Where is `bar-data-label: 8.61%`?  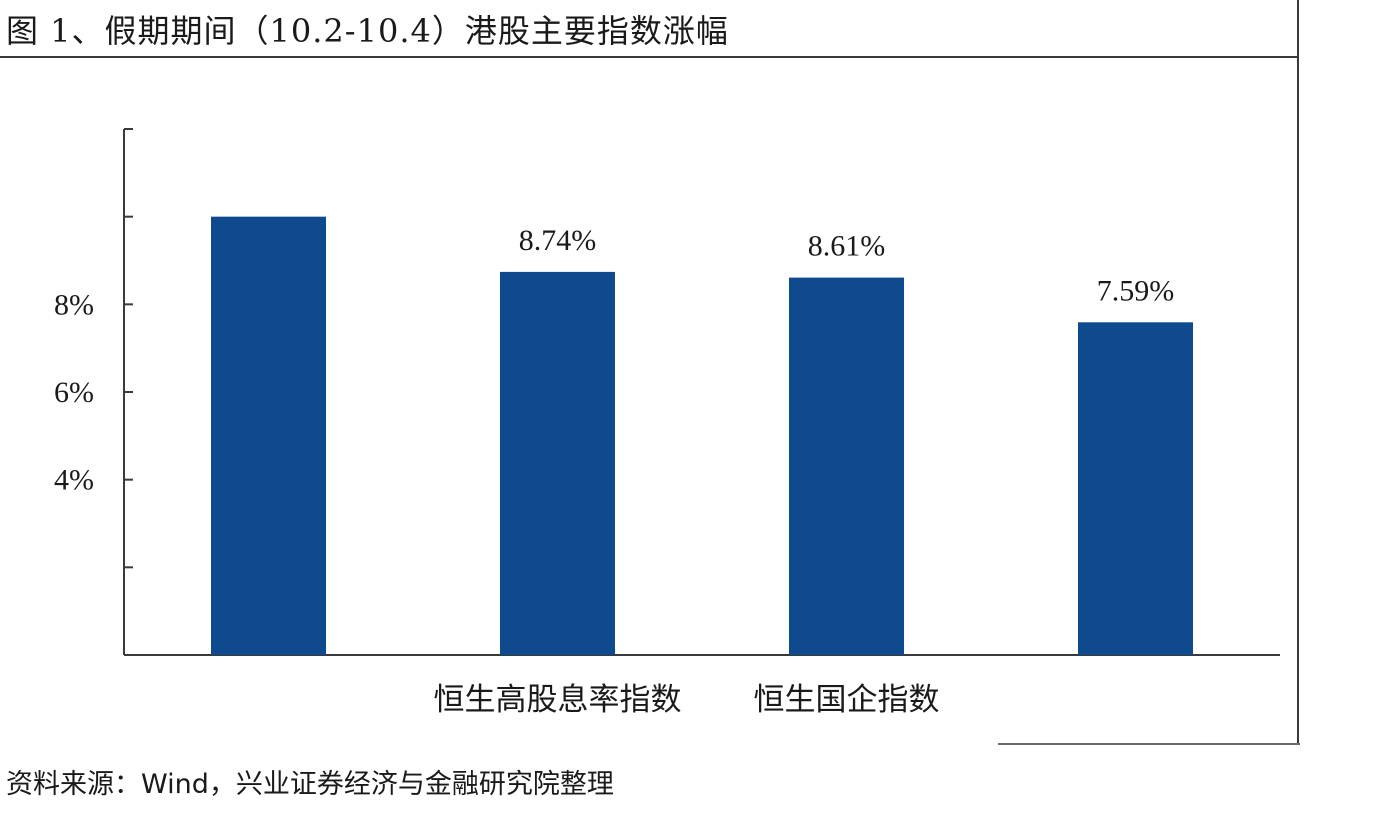
bar-data-label: 8.61% is located at coordinates (847, 246).